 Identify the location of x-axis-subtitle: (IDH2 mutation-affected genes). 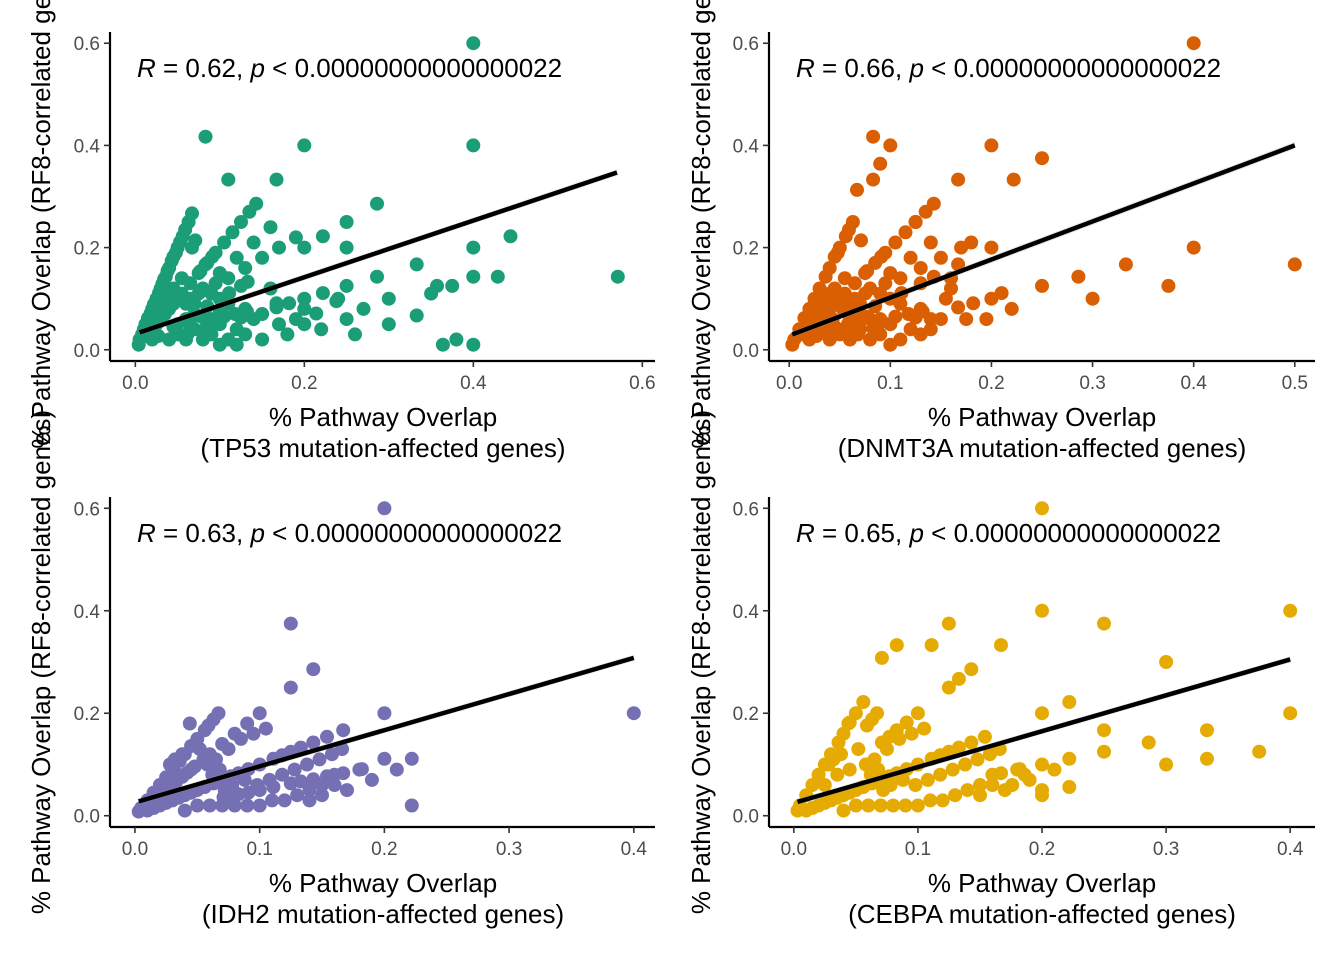
(383, 914).